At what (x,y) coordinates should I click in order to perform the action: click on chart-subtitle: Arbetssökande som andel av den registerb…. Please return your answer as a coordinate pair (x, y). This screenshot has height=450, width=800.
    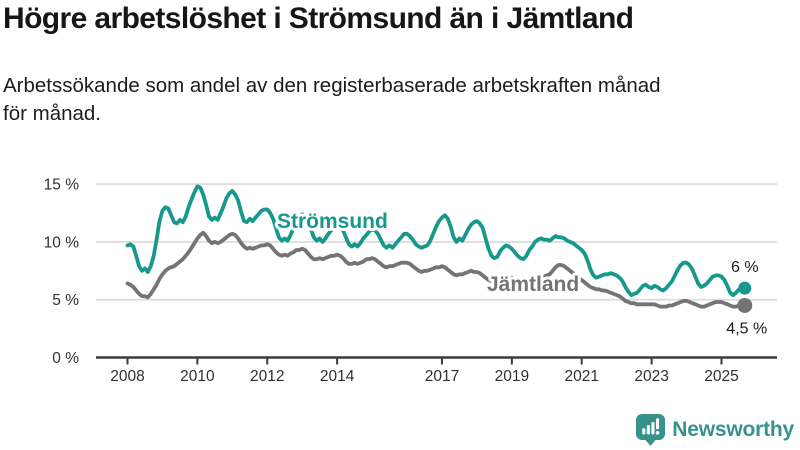
    Looking at the image, I should click on (398, 100).